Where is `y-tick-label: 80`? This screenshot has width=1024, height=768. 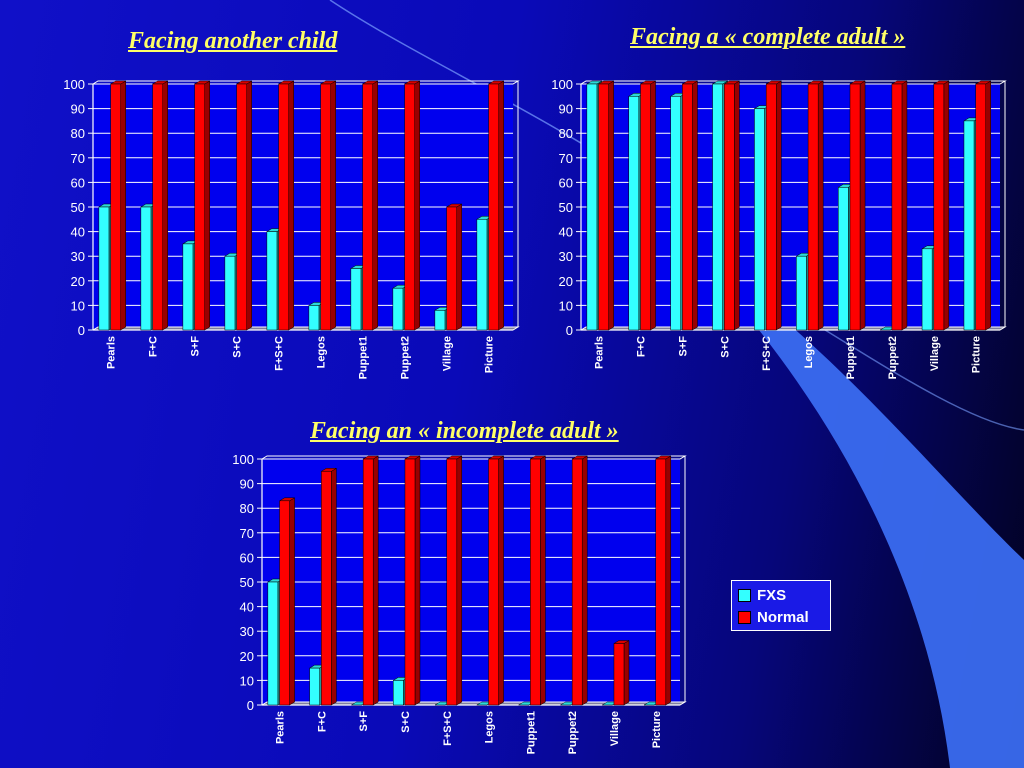
y-tick-label: 80 is located at coordinates (247, 508).